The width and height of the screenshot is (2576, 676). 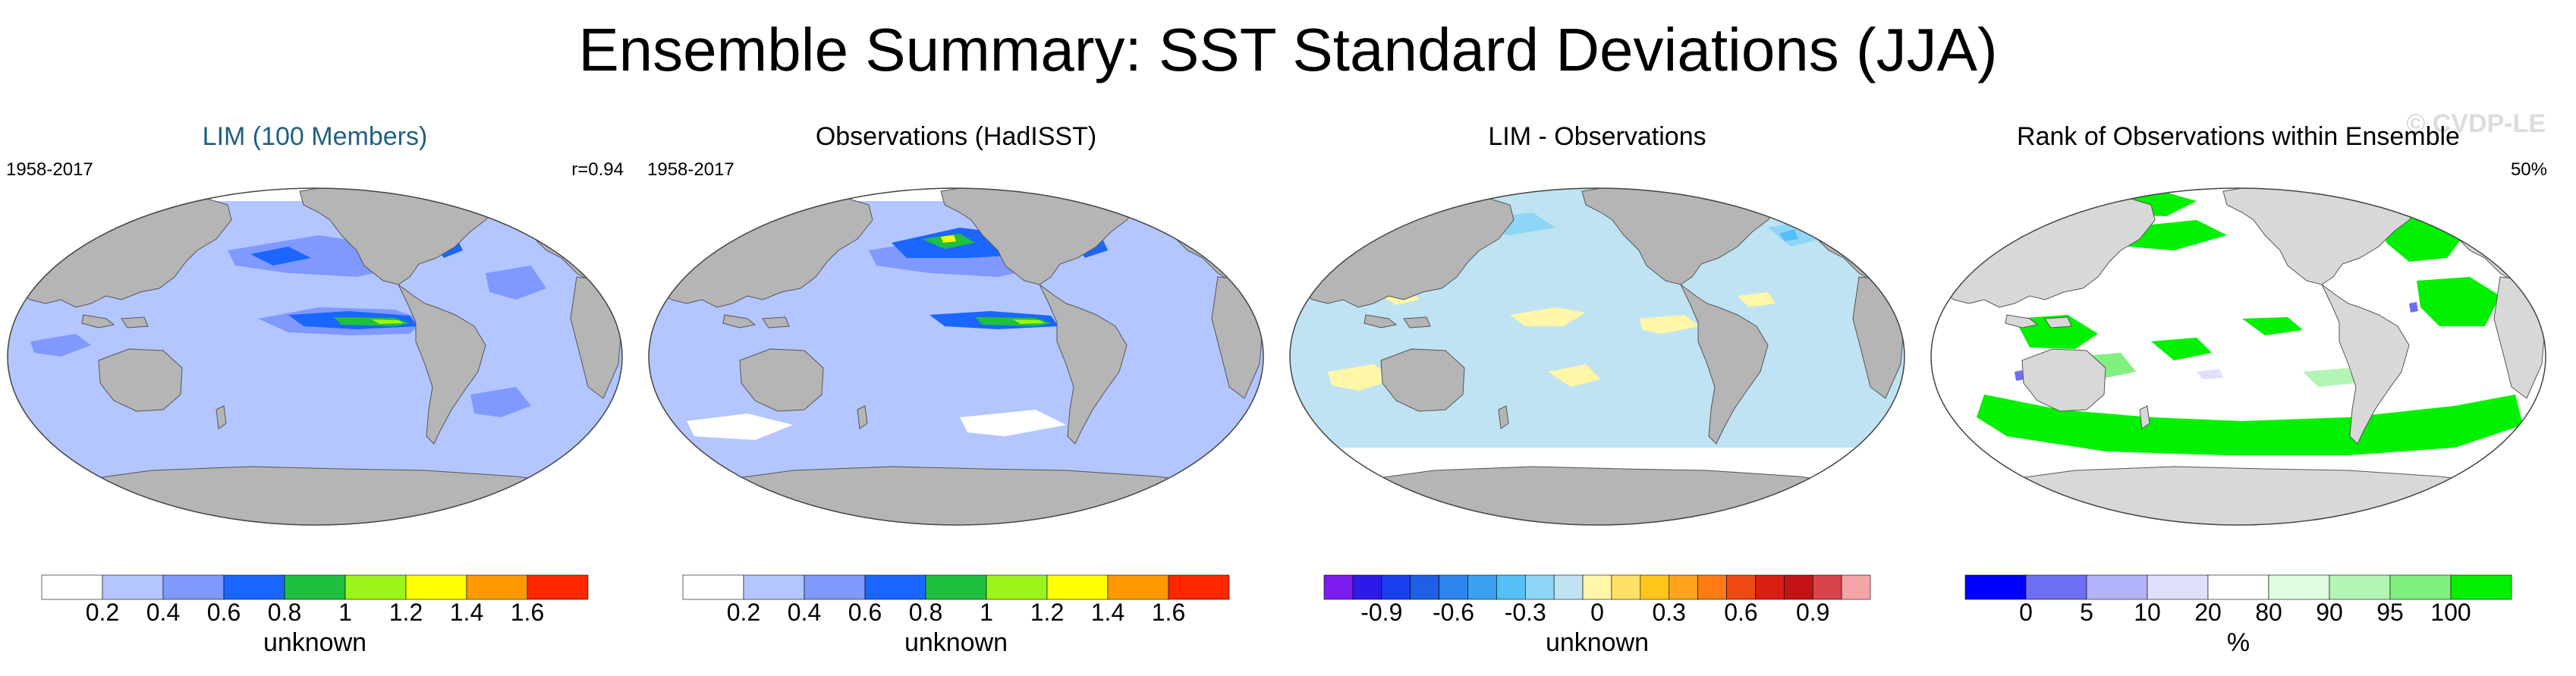 I want to click on map-border, so click(x=1597, y=356).